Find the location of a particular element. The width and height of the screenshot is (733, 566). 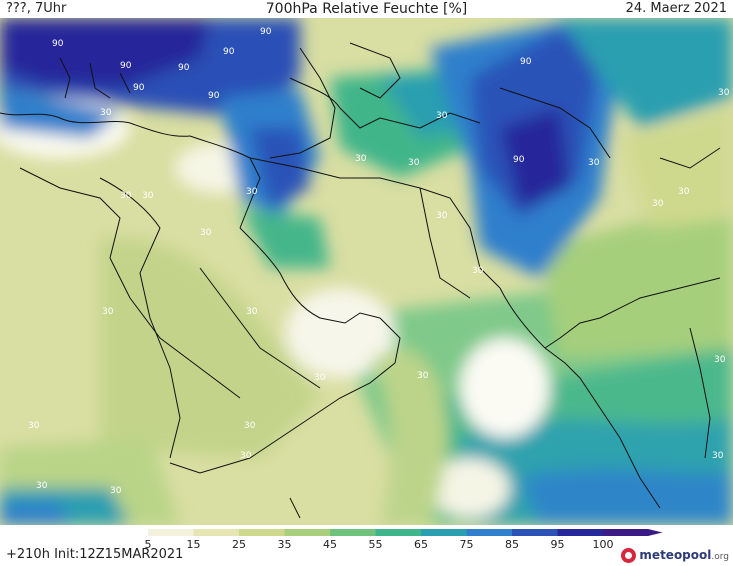

forecast-time-label: ???, 7Uhr is located at coordinates (36, 8).